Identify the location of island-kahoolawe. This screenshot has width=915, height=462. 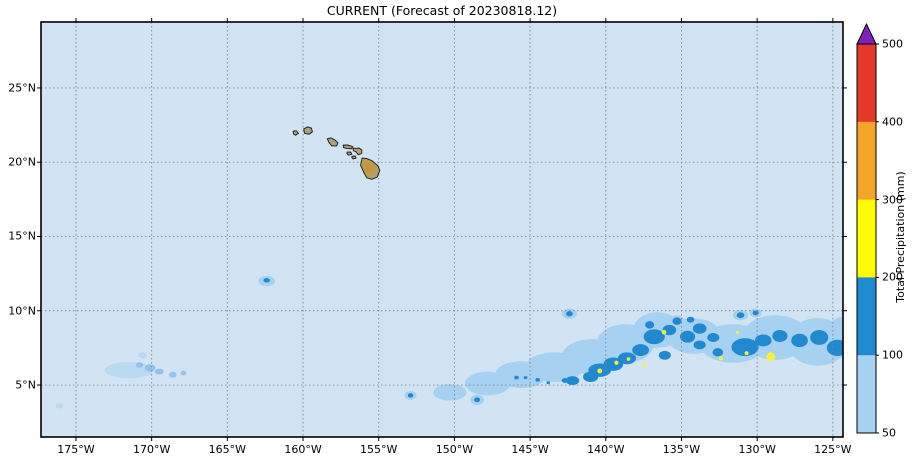
(354, 157).